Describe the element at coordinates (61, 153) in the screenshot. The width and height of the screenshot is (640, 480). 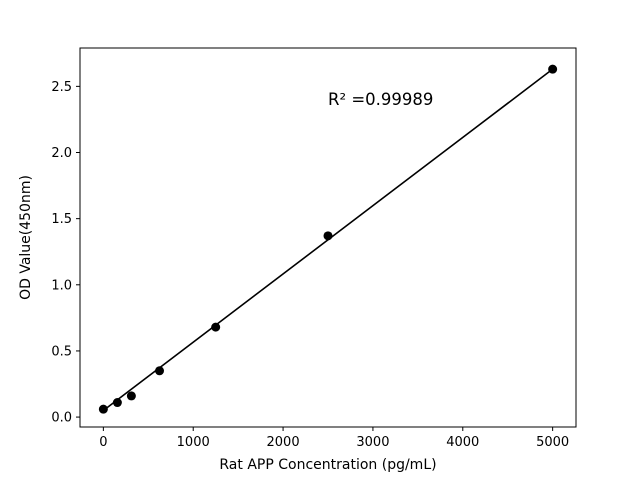
I see `y-tick-label: 2.0` at that location.